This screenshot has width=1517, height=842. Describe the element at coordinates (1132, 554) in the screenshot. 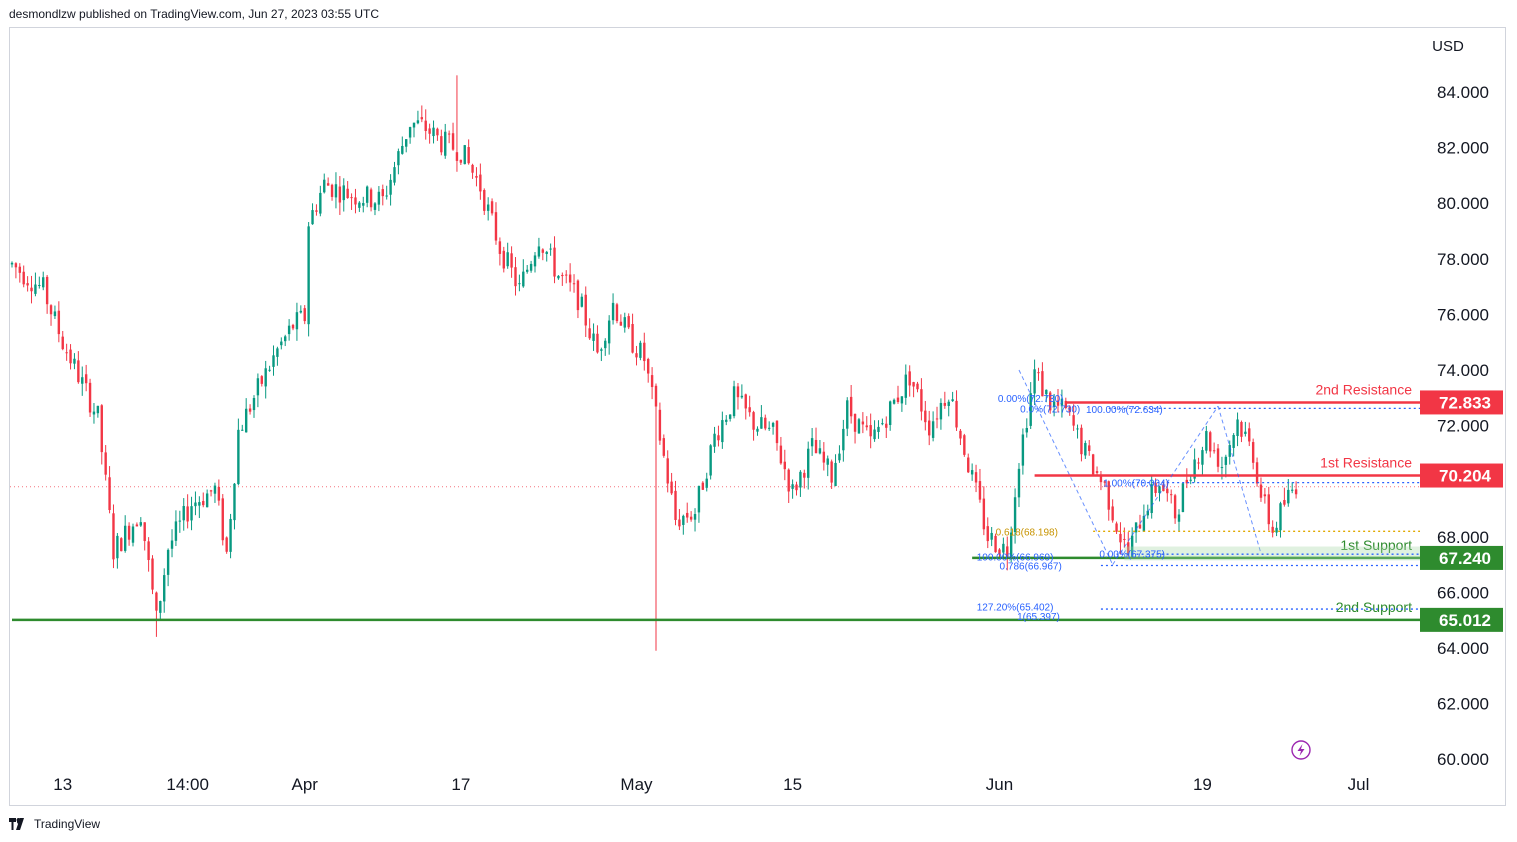

I see `fib-label: 0.00%(67.375)` at that location.